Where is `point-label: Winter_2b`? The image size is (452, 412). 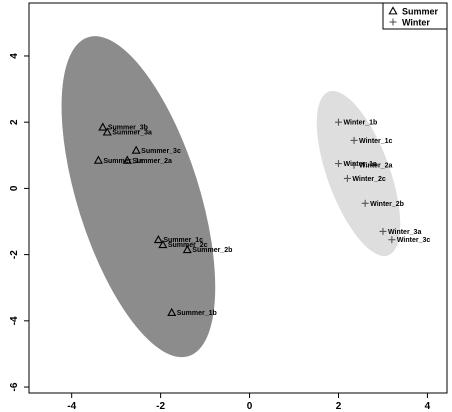 point-label: Winter_2b is located at coordinates (387, 204).